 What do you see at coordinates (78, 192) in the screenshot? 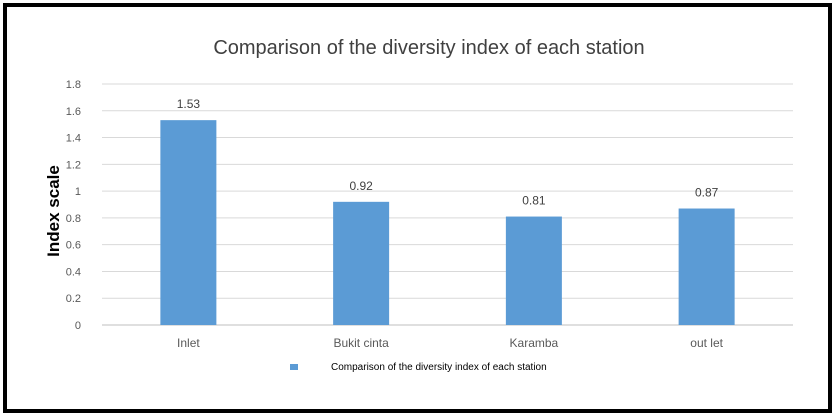
I see `y-tick-label: 1` at bounding box center [78, 192].